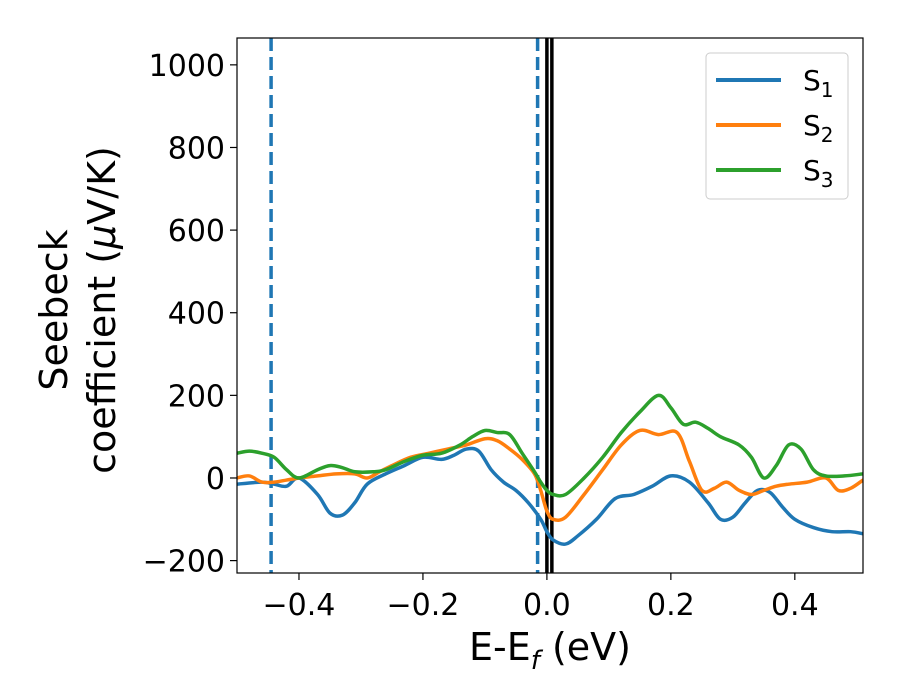  Describe the element at coordinates (299, 605) in the screenshot. I see `x-tick-label: −0.4` at that location.